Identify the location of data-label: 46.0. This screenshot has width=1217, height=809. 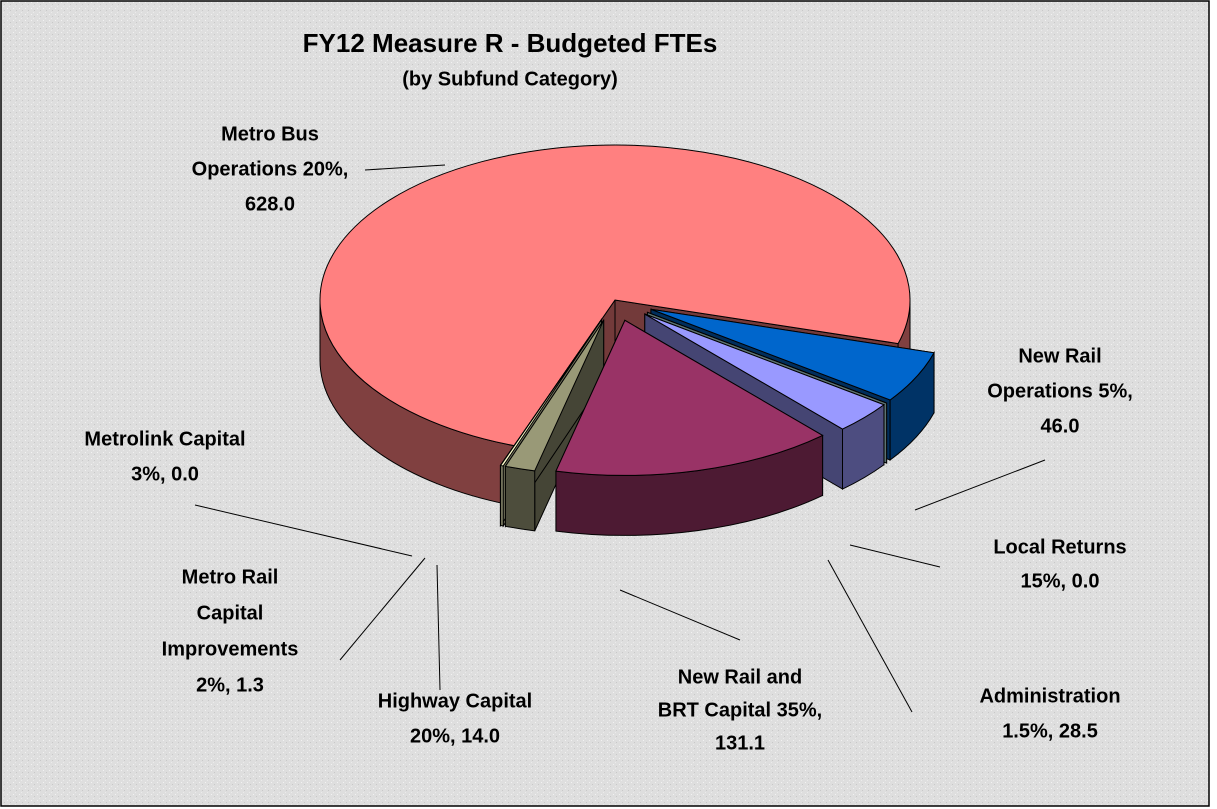
(1060, 426).